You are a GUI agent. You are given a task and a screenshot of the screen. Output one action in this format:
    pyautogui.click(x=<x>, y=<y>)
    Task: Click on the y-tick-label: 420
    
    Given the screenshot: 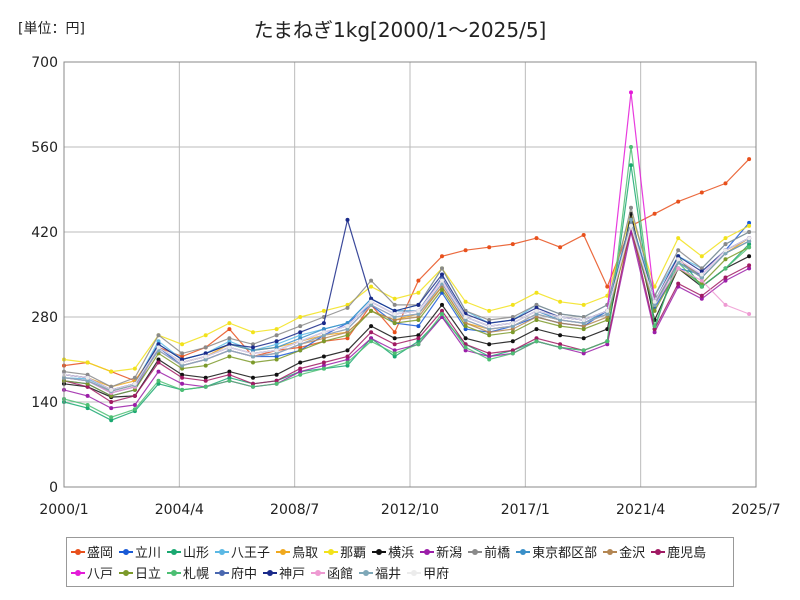 What is the action you would take?
    pyautogui.click(x=44, y=233)
    